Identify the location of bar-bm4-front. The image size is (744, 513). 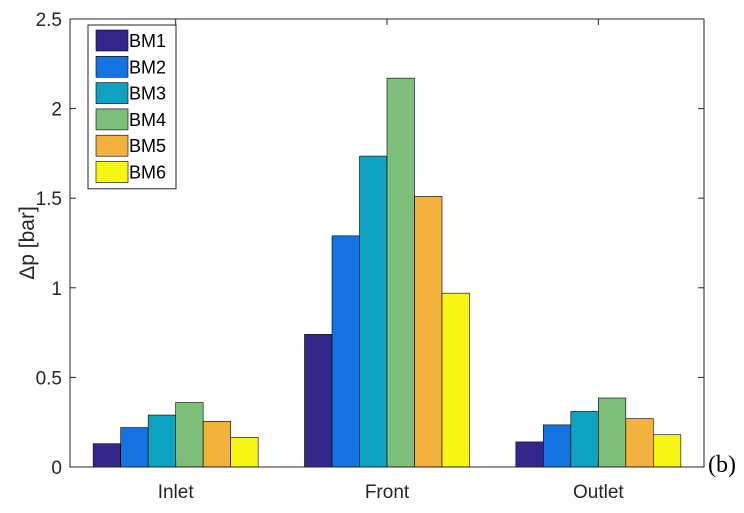
(400, 272).